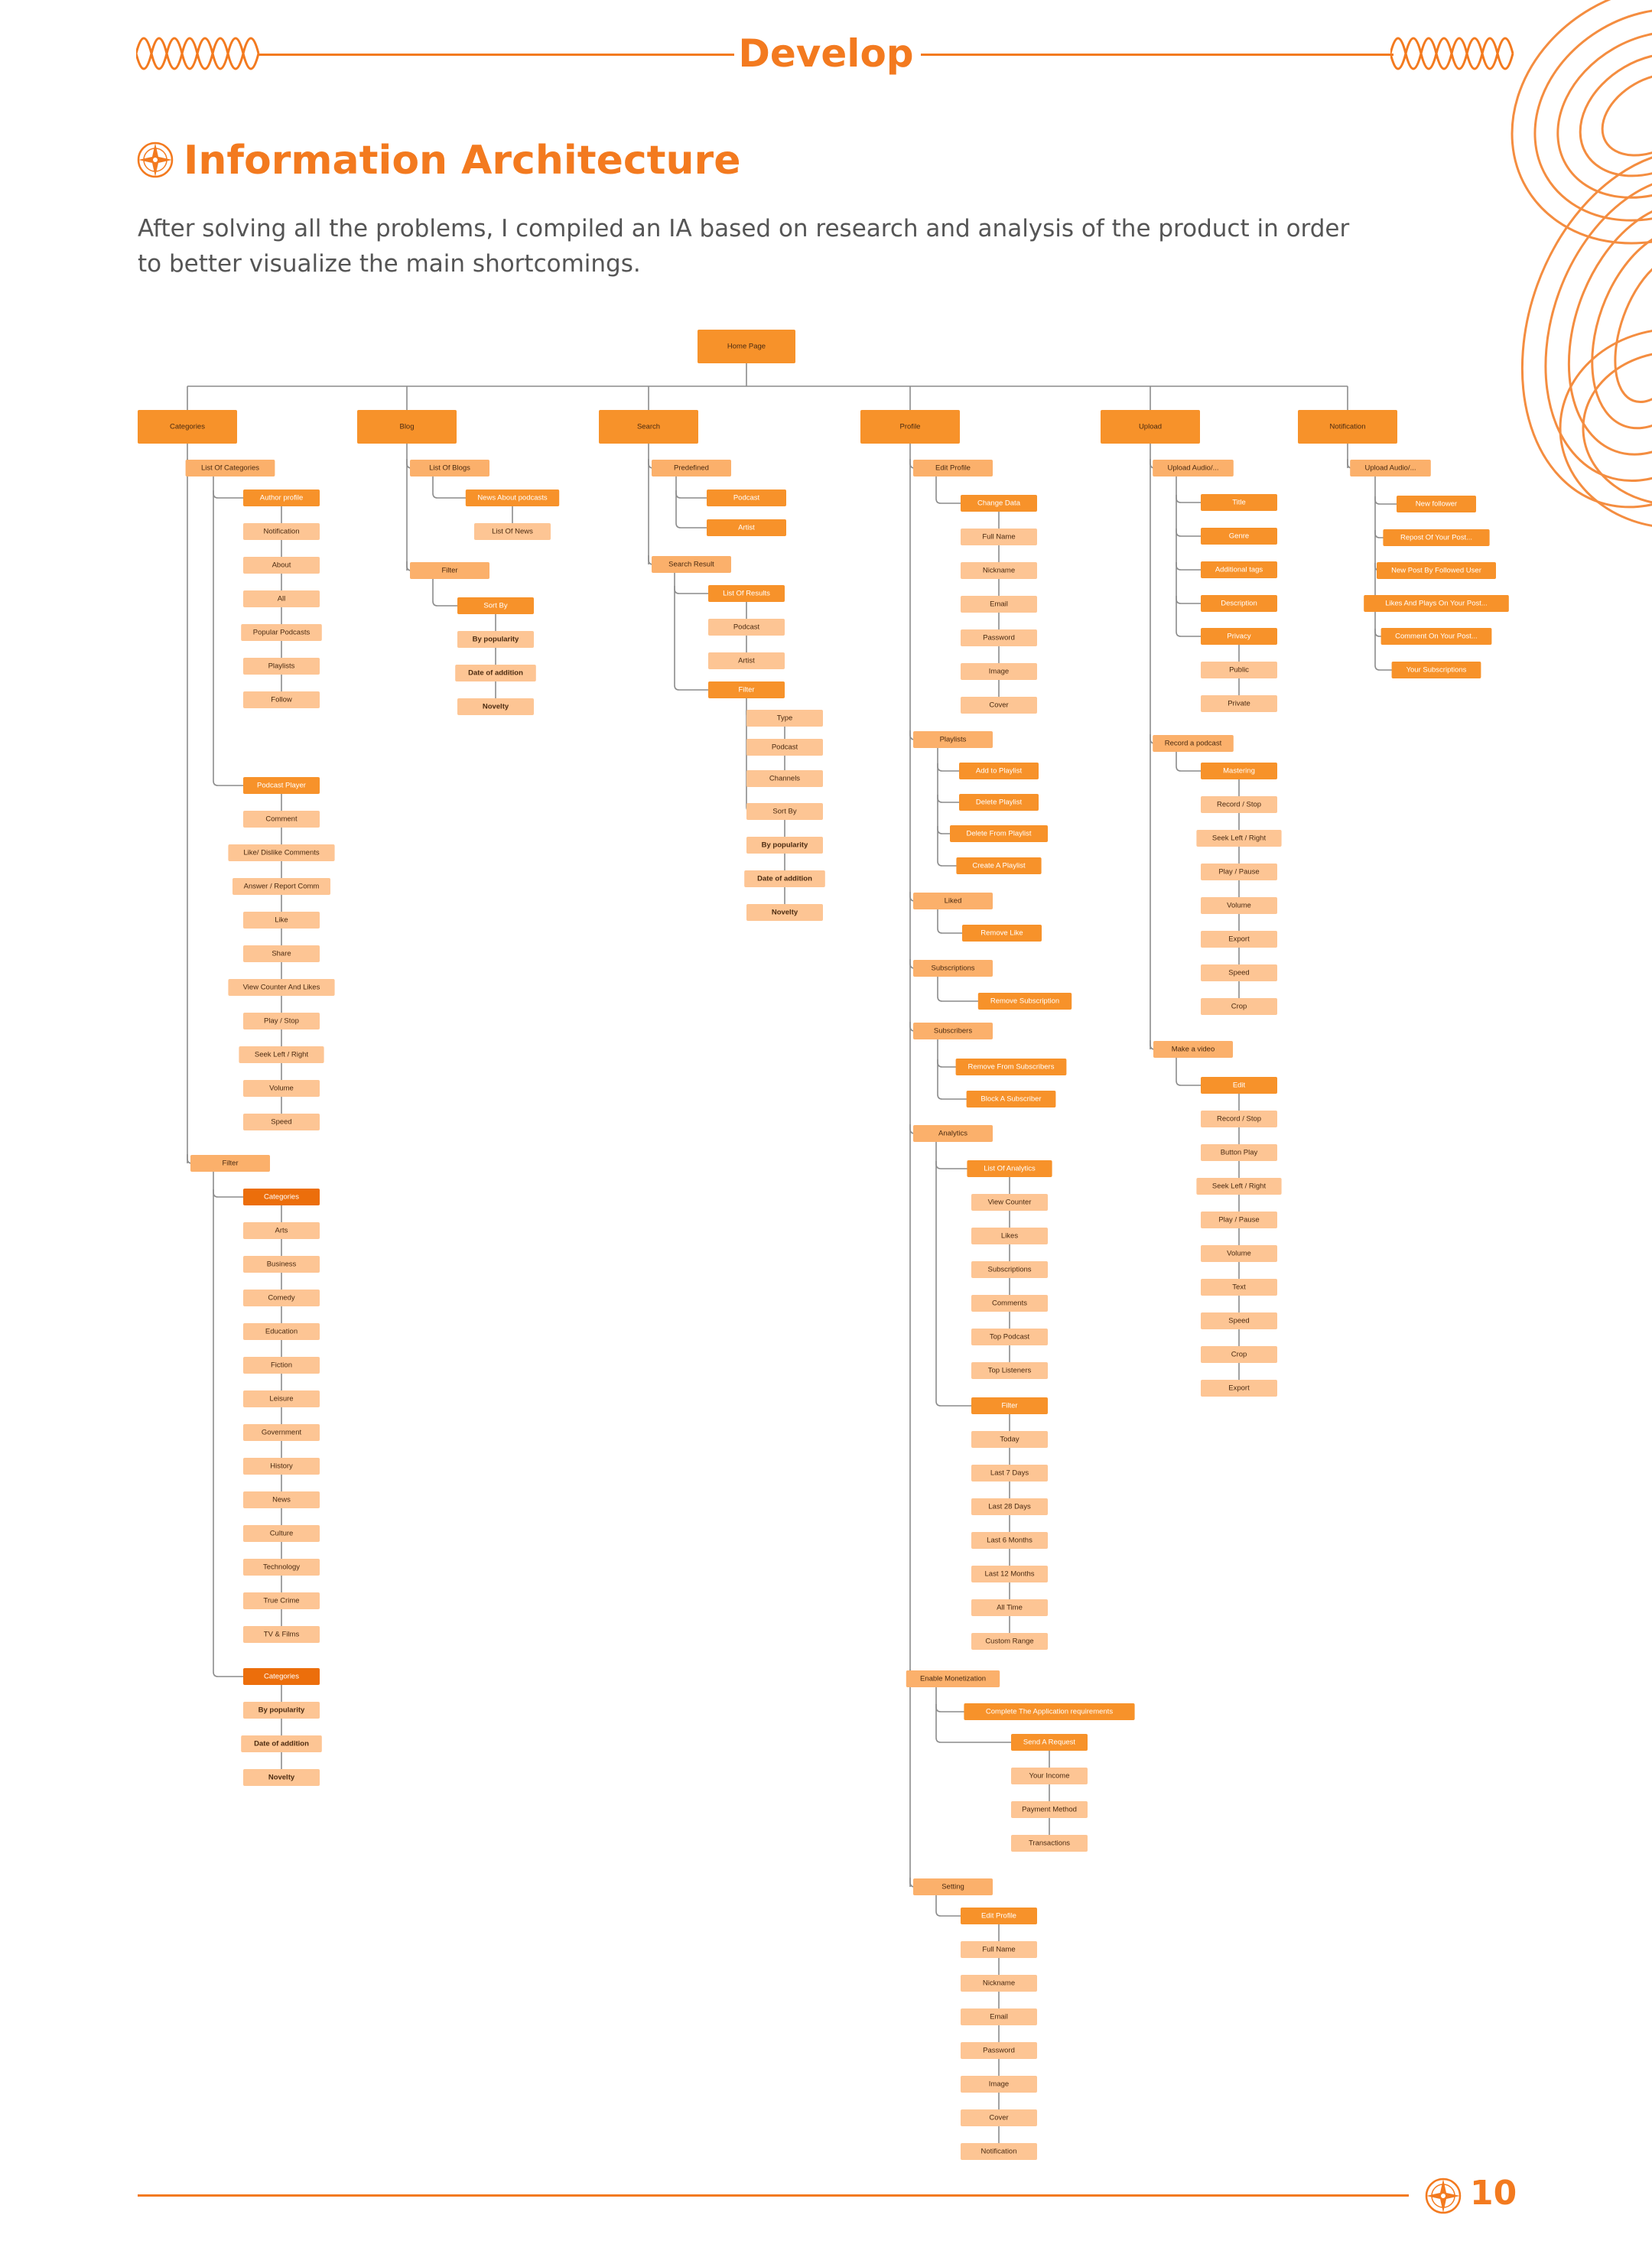 The width and height of the screenshot is (1652, 2241). I want to click on item-view-counter-and-likes-box, so click(281, 987).